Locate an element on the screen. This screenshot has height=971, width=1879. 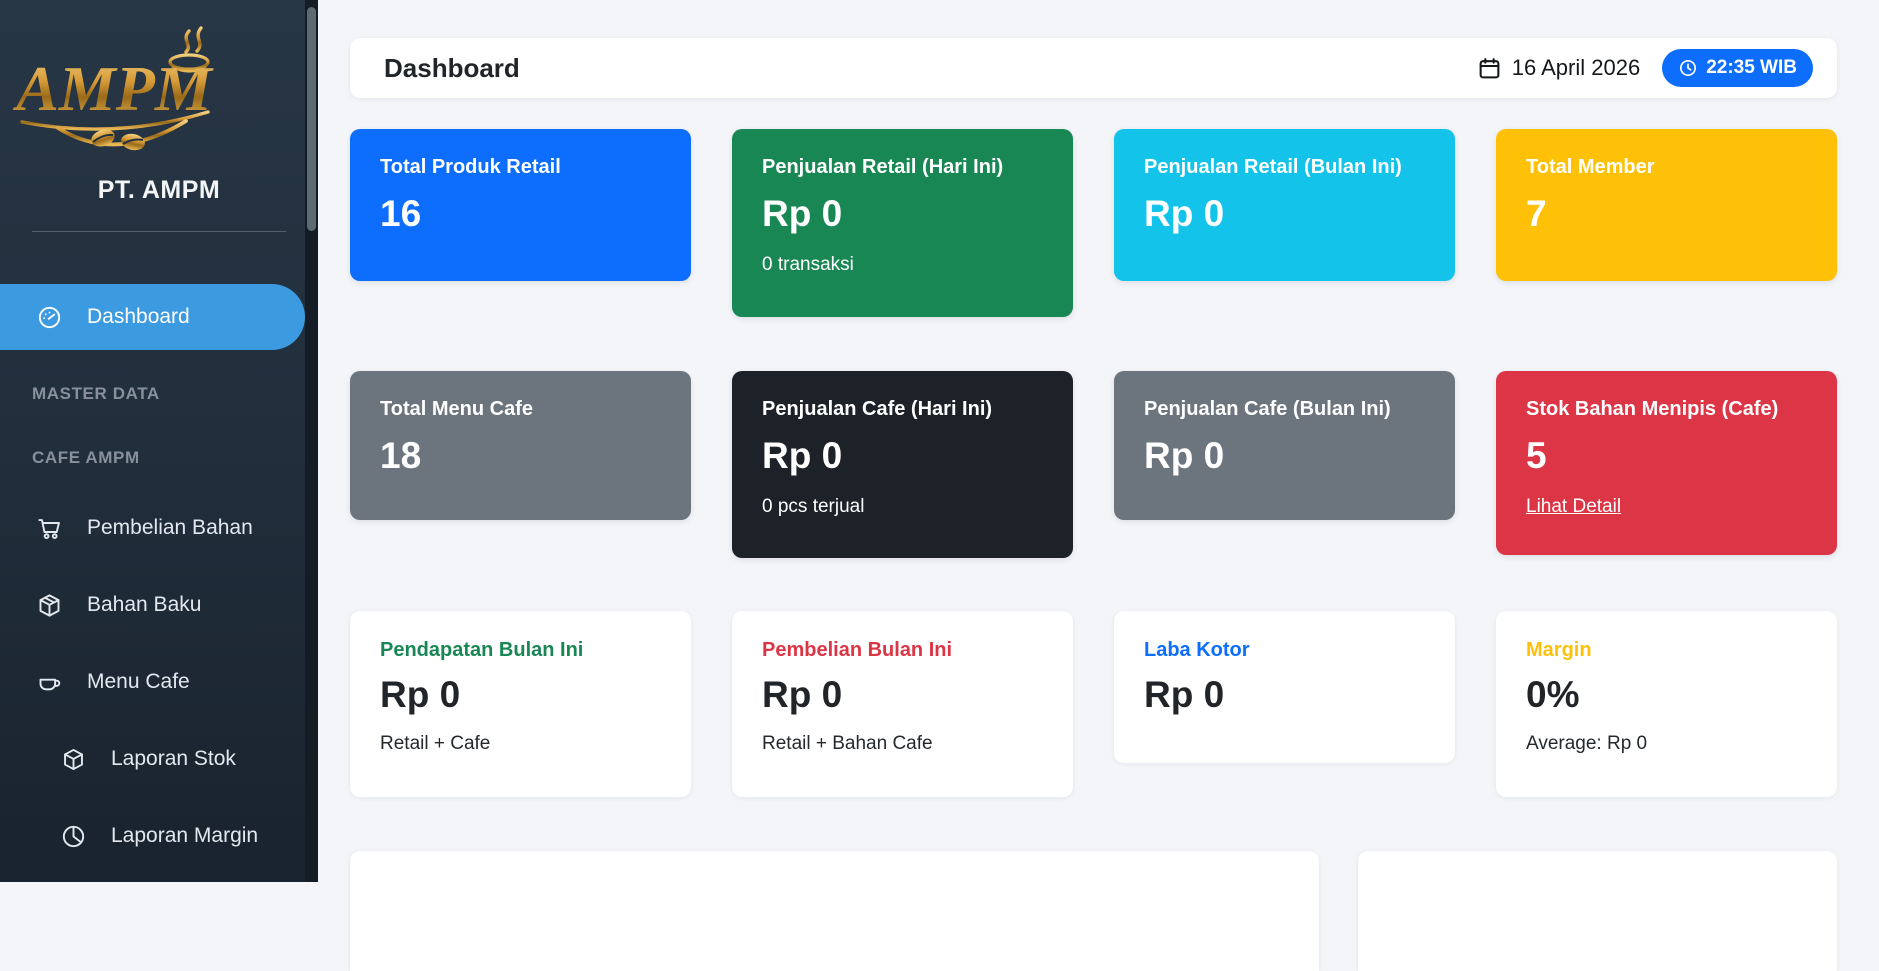
card-penjualan-retail-bulan: Penjualan Retail (Bulan Ini) Rp 0 is located at coordinates (1284, 205).